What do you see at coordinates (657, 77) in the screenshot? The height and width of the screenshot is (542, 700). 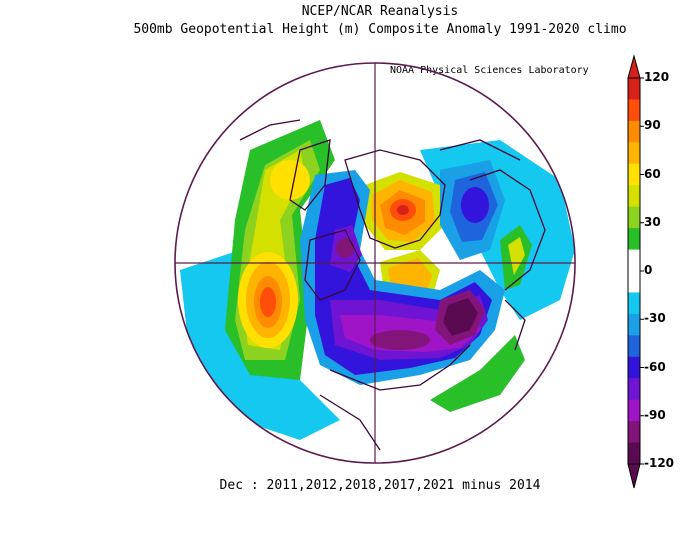 I see `colorbar-label: 120` at bounding box center [657, 77].